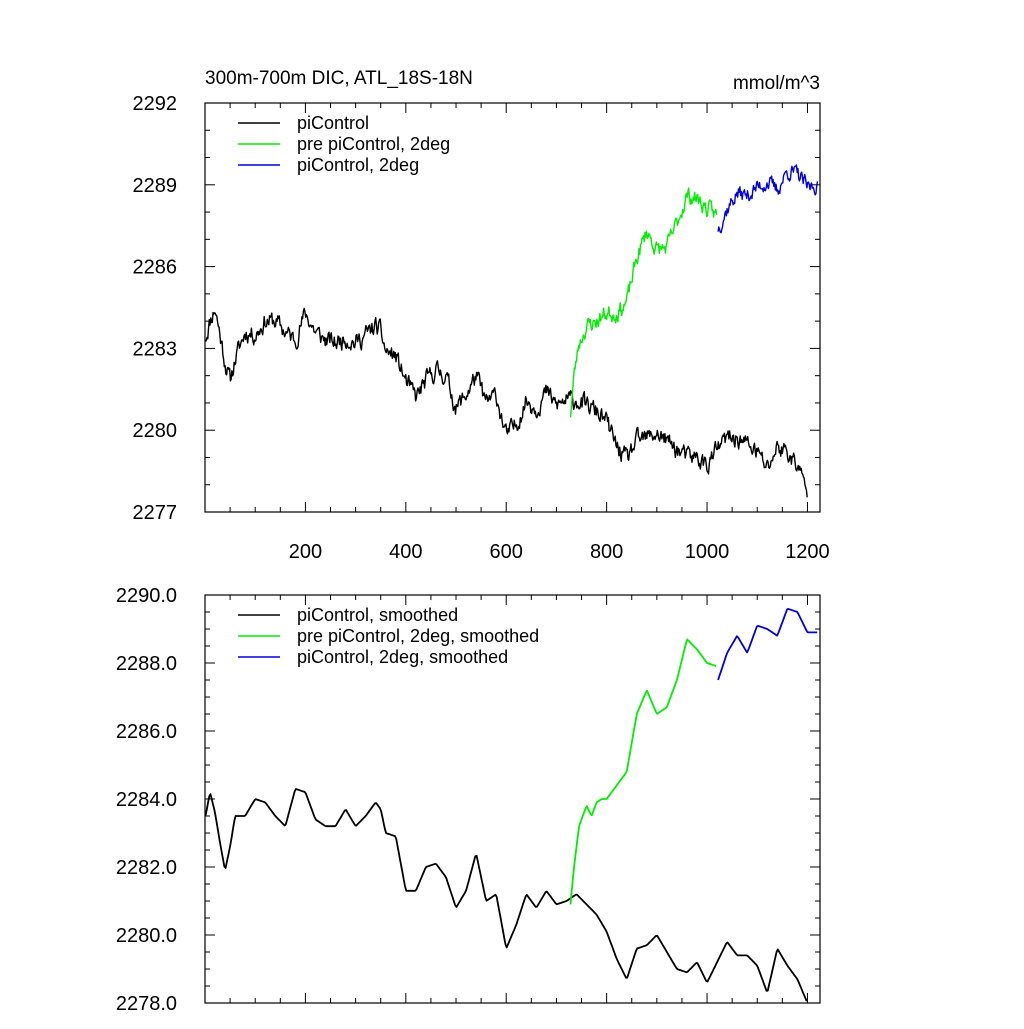  Describe the element at coordinates (606, 552) in the screenshot. I see `x-tick-label: 800` at that location.